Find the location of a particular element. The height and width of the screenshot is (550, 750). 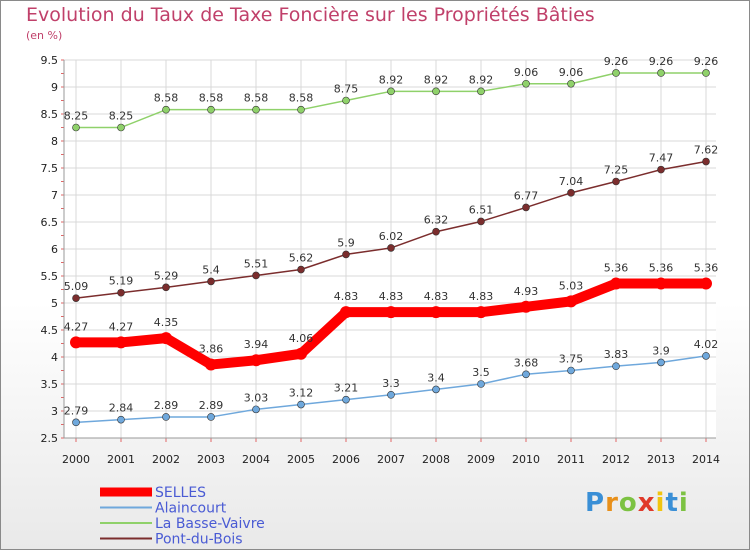

x-tick-label: 2007 is located at coordinates (391, 459).